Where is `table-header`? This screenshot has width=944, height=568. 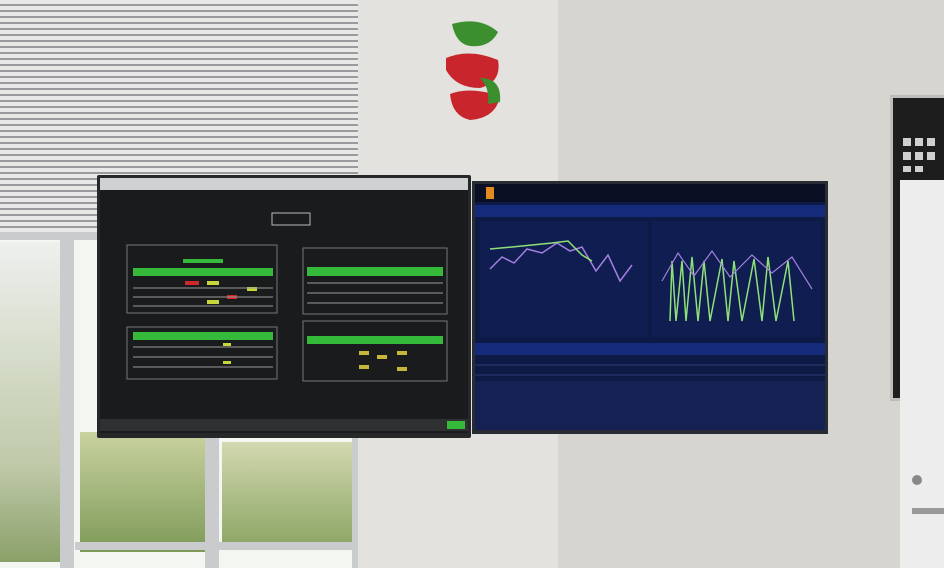
table-header is located at coordinates (650, 349).